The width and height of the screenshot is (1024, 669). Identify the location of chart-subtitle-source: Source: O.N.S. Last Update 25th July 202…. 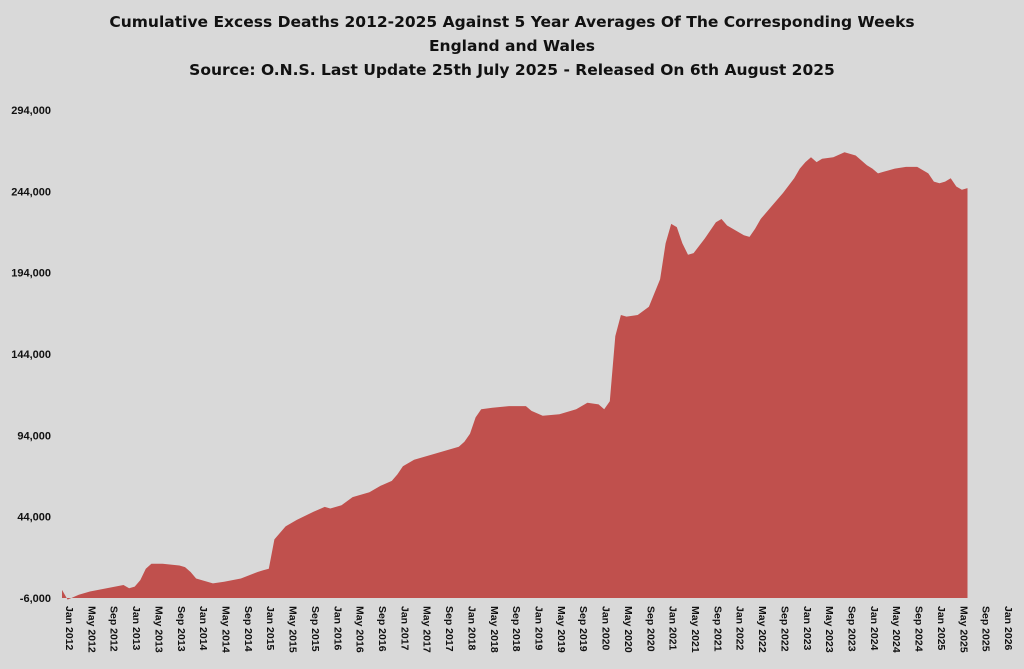
(512, 70).